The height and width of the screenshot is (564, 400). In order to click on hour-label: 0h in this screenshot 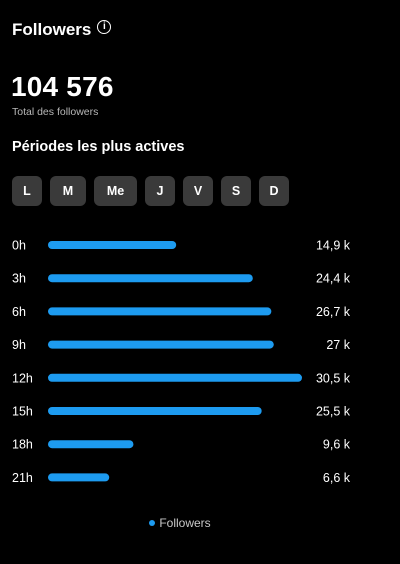, I will do `click(19, 246)`.